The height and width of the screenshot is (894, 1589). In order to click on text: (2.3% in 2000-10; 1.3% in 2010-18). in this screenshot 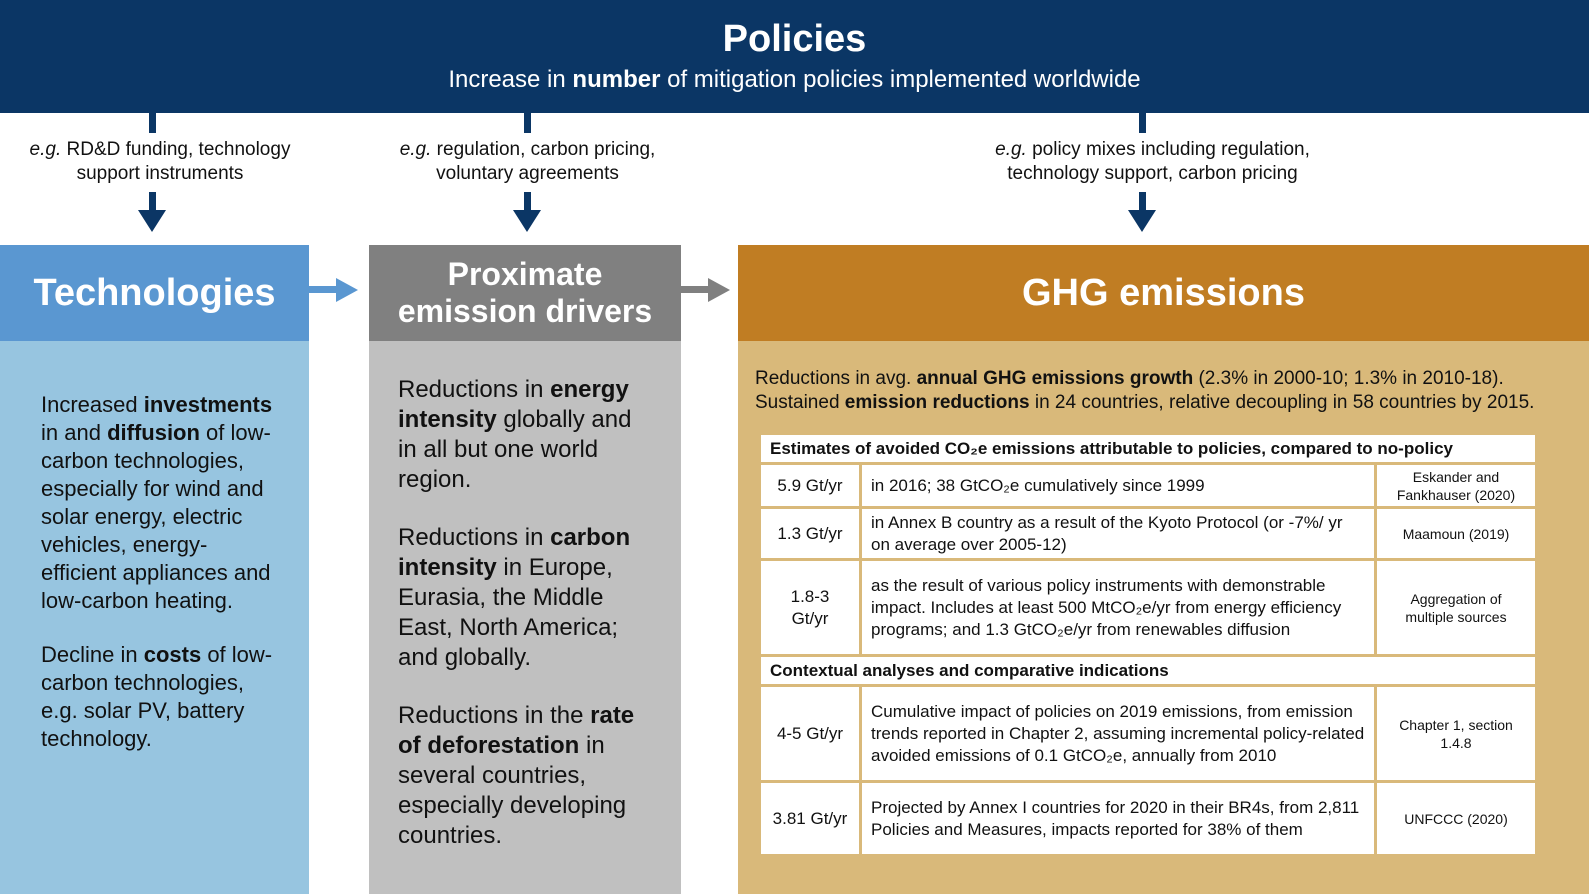, I will do `click(1348, 378)`.